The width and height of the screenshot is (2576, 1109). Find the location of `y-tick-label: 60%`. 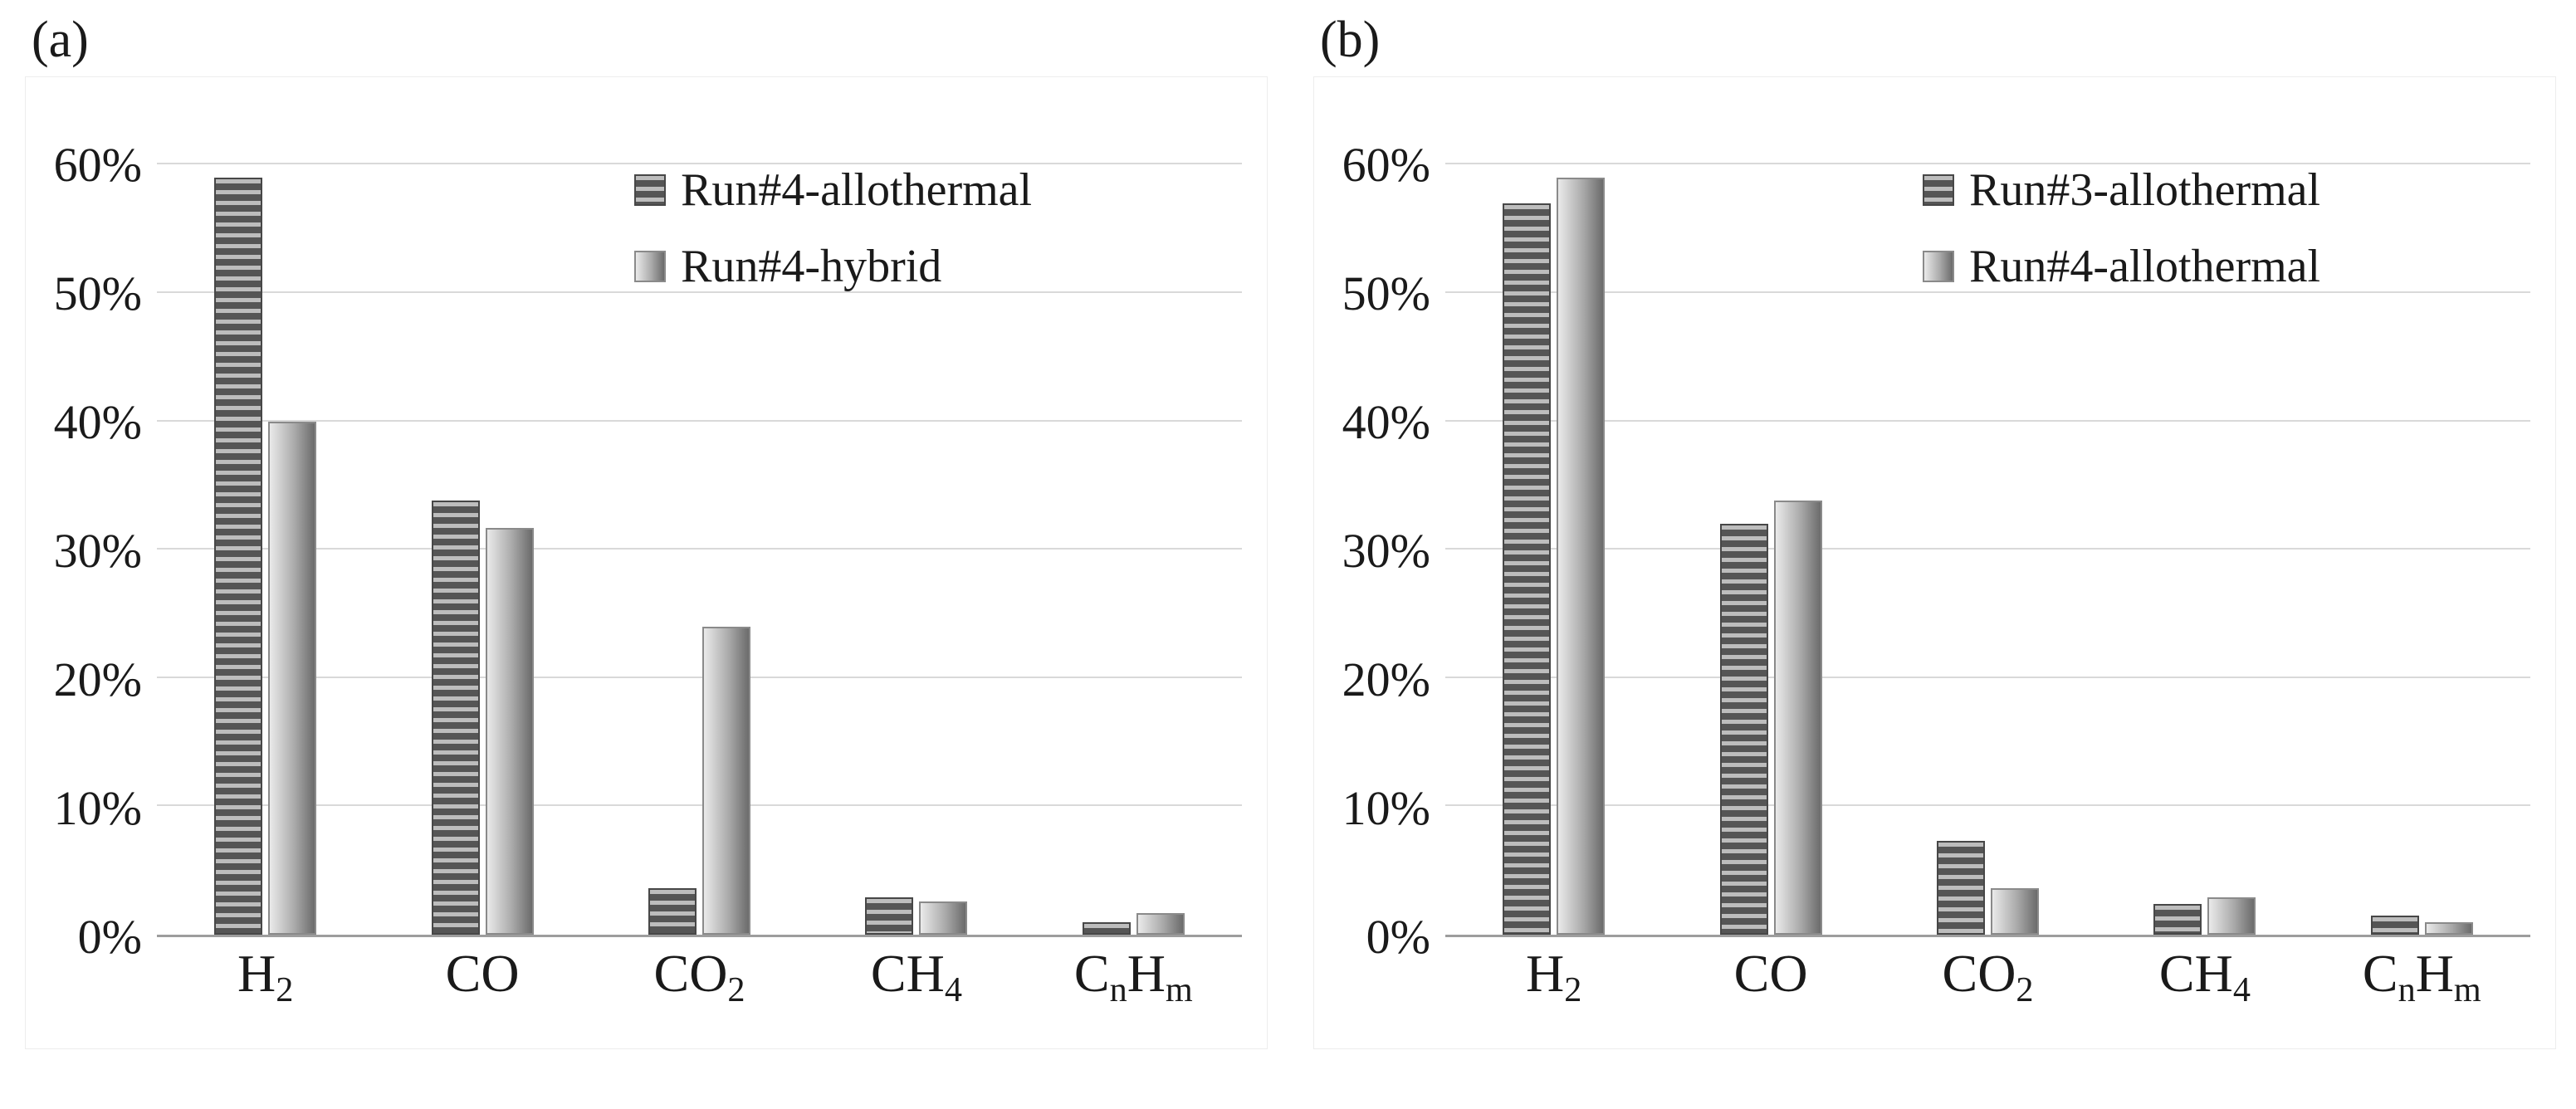

y-tick-label: 60% is located at coordinates (1386, 165).